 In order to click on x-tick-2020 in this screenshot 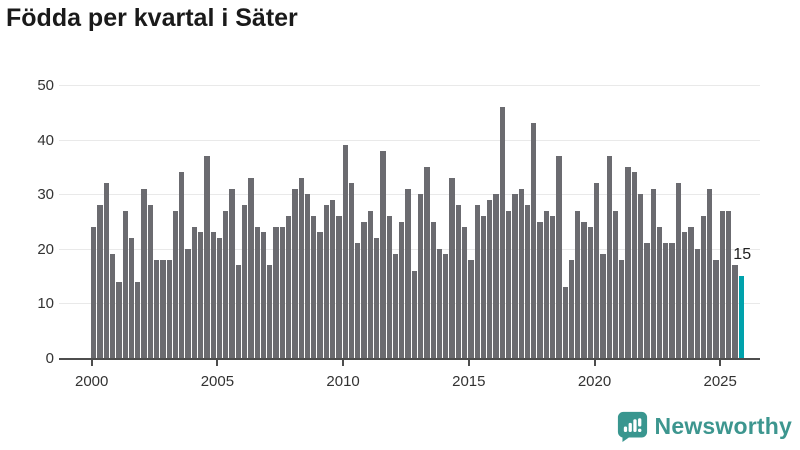, I will do `click(594, 363)`.